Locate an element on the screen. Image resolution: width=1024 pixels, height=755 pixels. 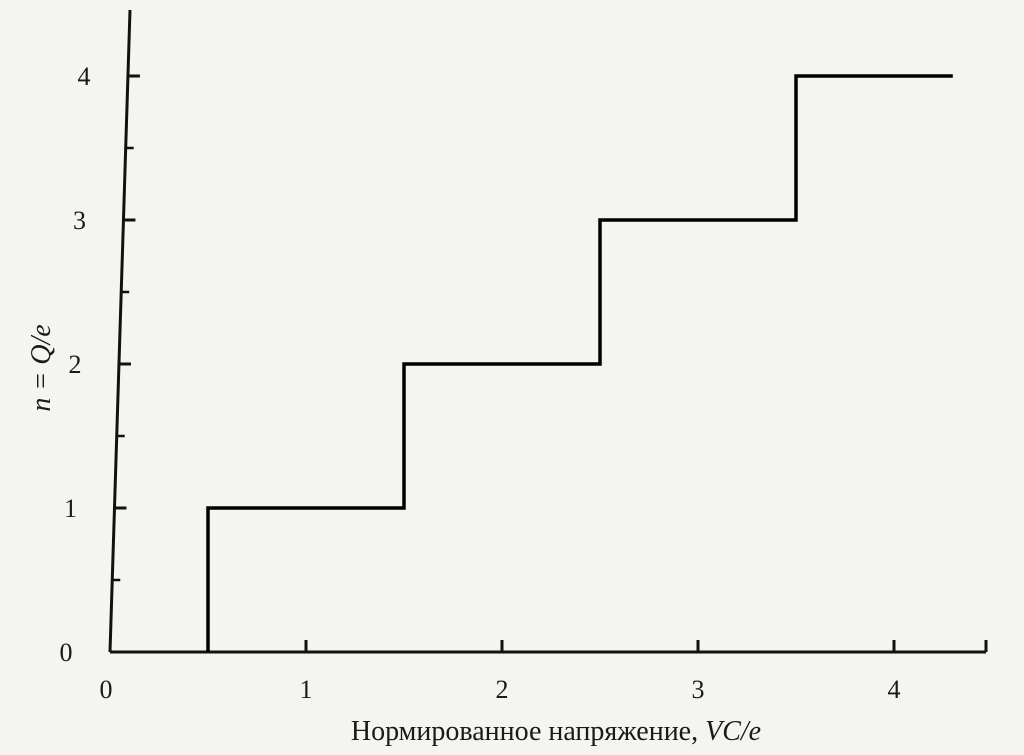
x-tick-label: 4 is located at coordinates (894, 689).